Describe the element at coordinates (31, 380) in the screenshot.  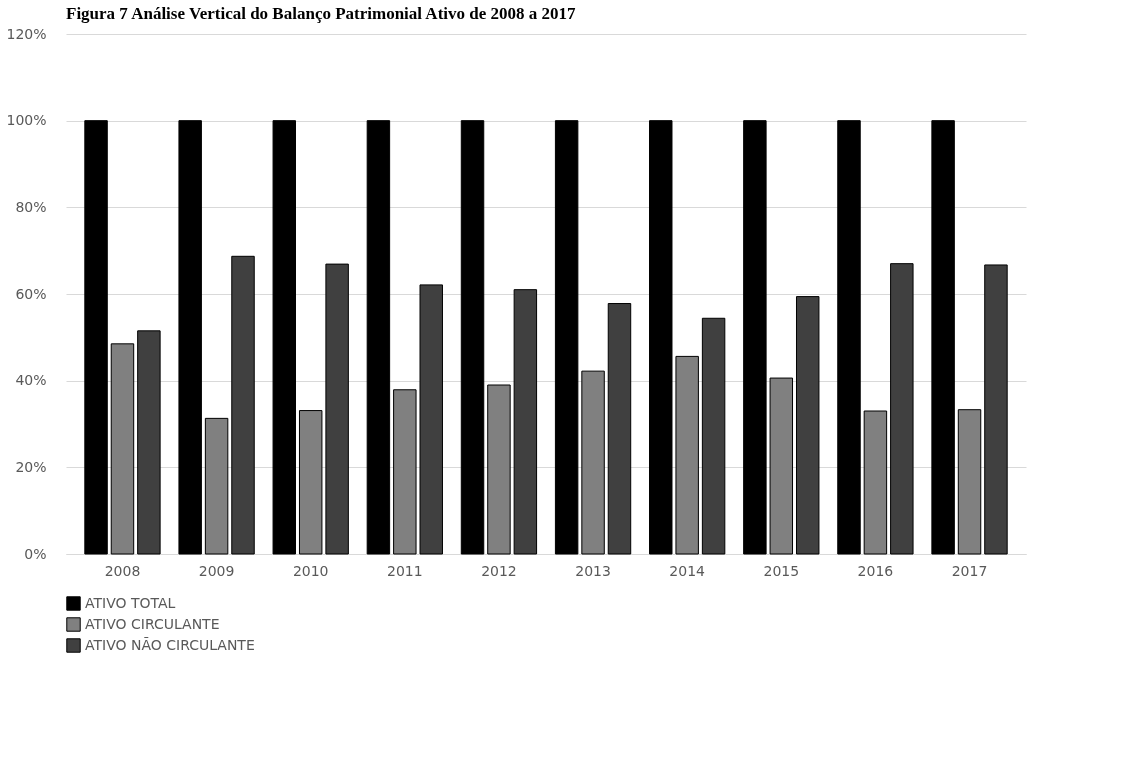
I see `y-tick-label: 40%` at that location.